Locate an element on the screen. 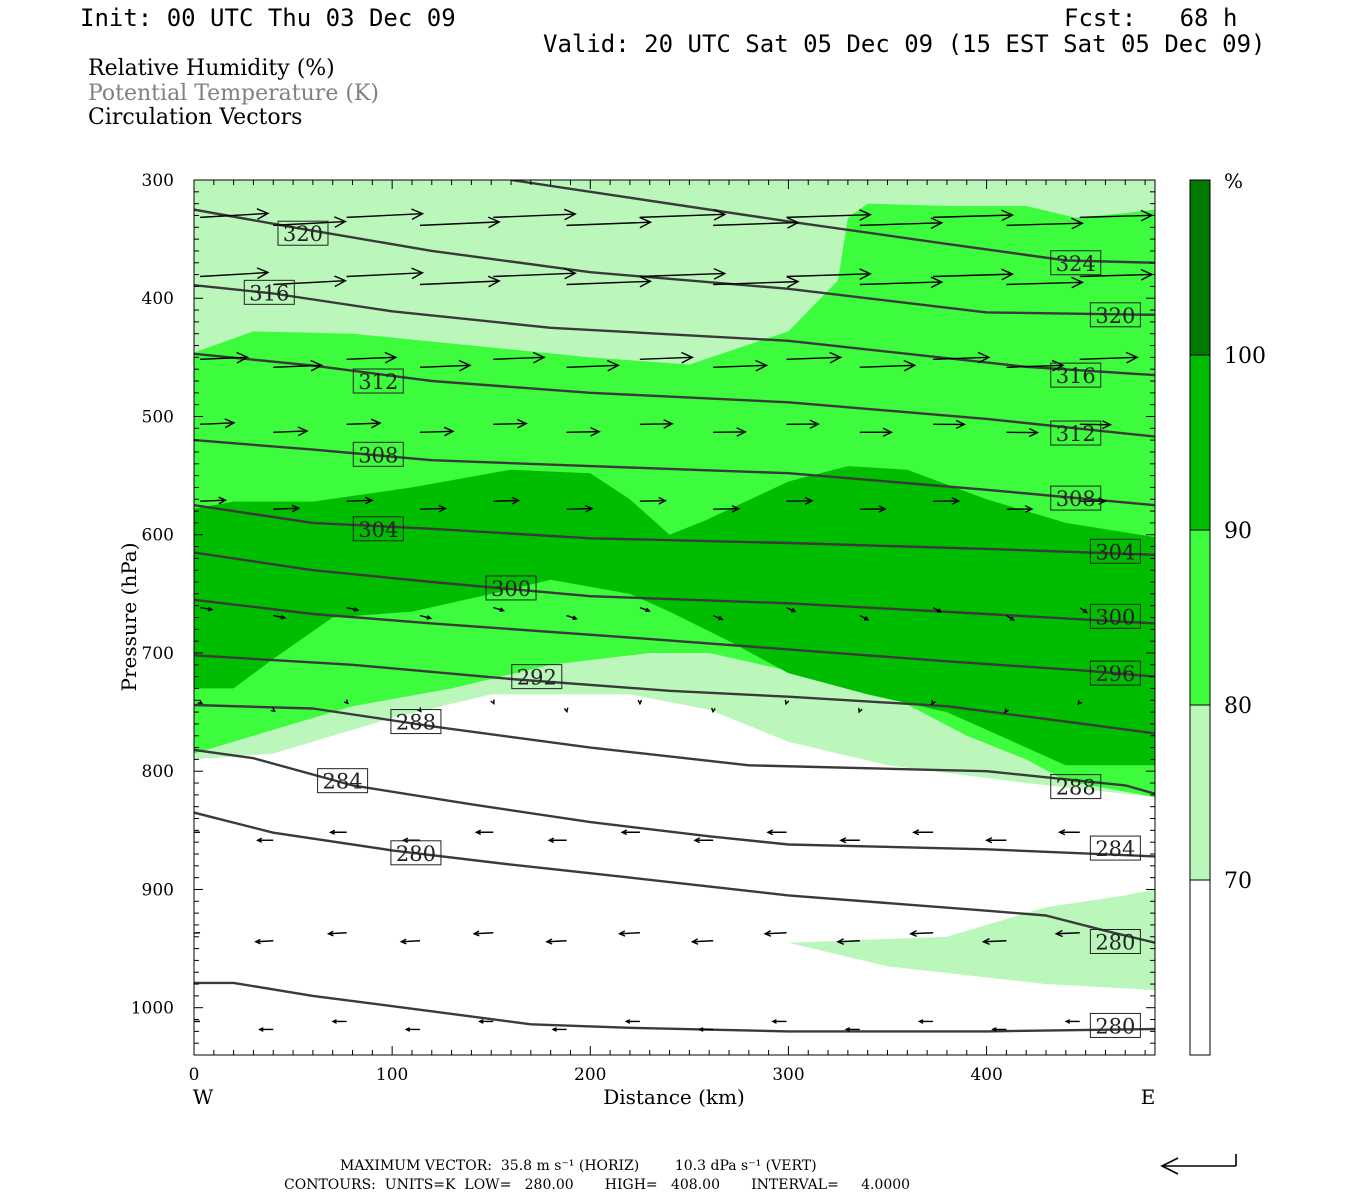 This screenshot has height=1200, width=1350. x-tick-label: 200 is located at coordinates (590, 1075).